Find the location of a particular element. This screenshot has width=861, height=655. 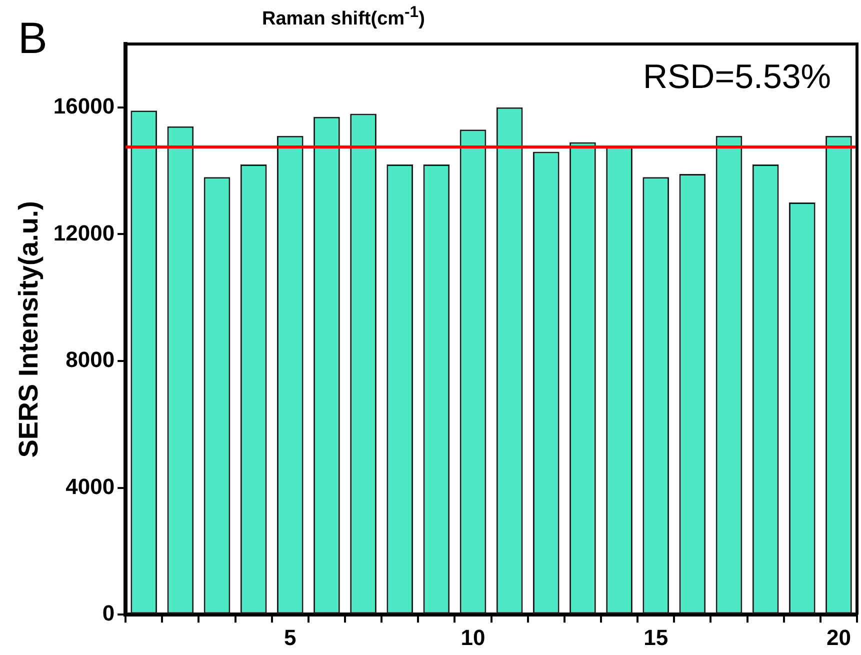

y-axis-title: SERS Intensity(a.u.) is located at coordinates (29, 329).